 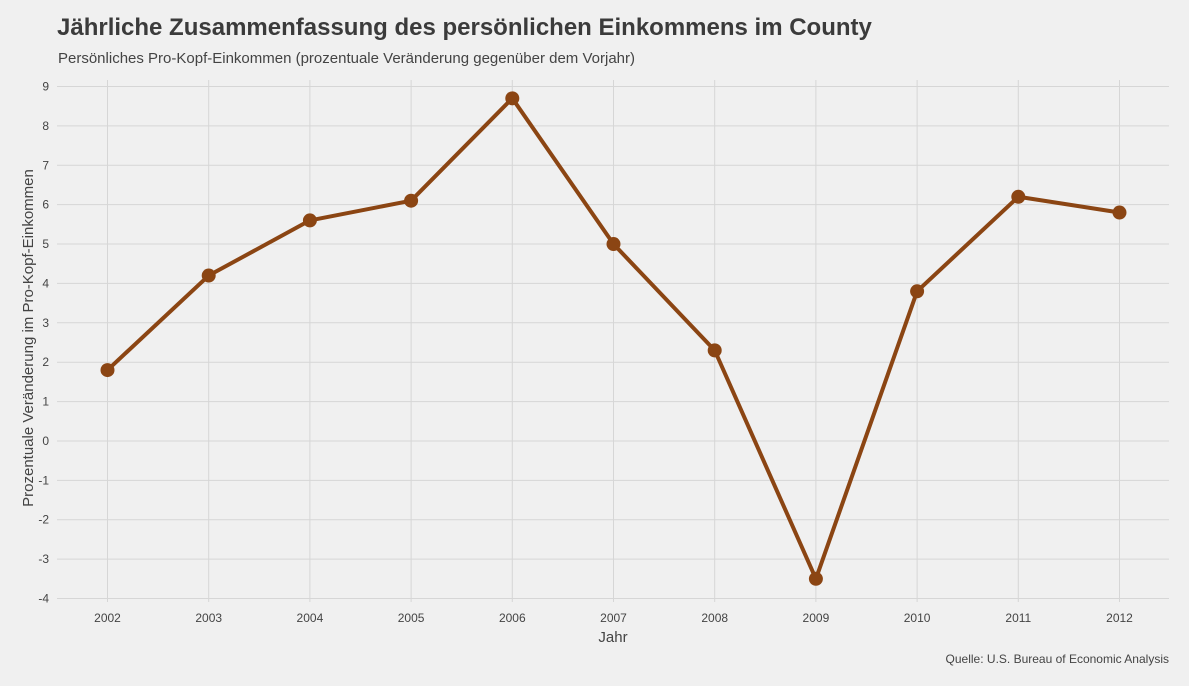 I want to click on x-tick-label: 2012, so click(x=1119, y=618).